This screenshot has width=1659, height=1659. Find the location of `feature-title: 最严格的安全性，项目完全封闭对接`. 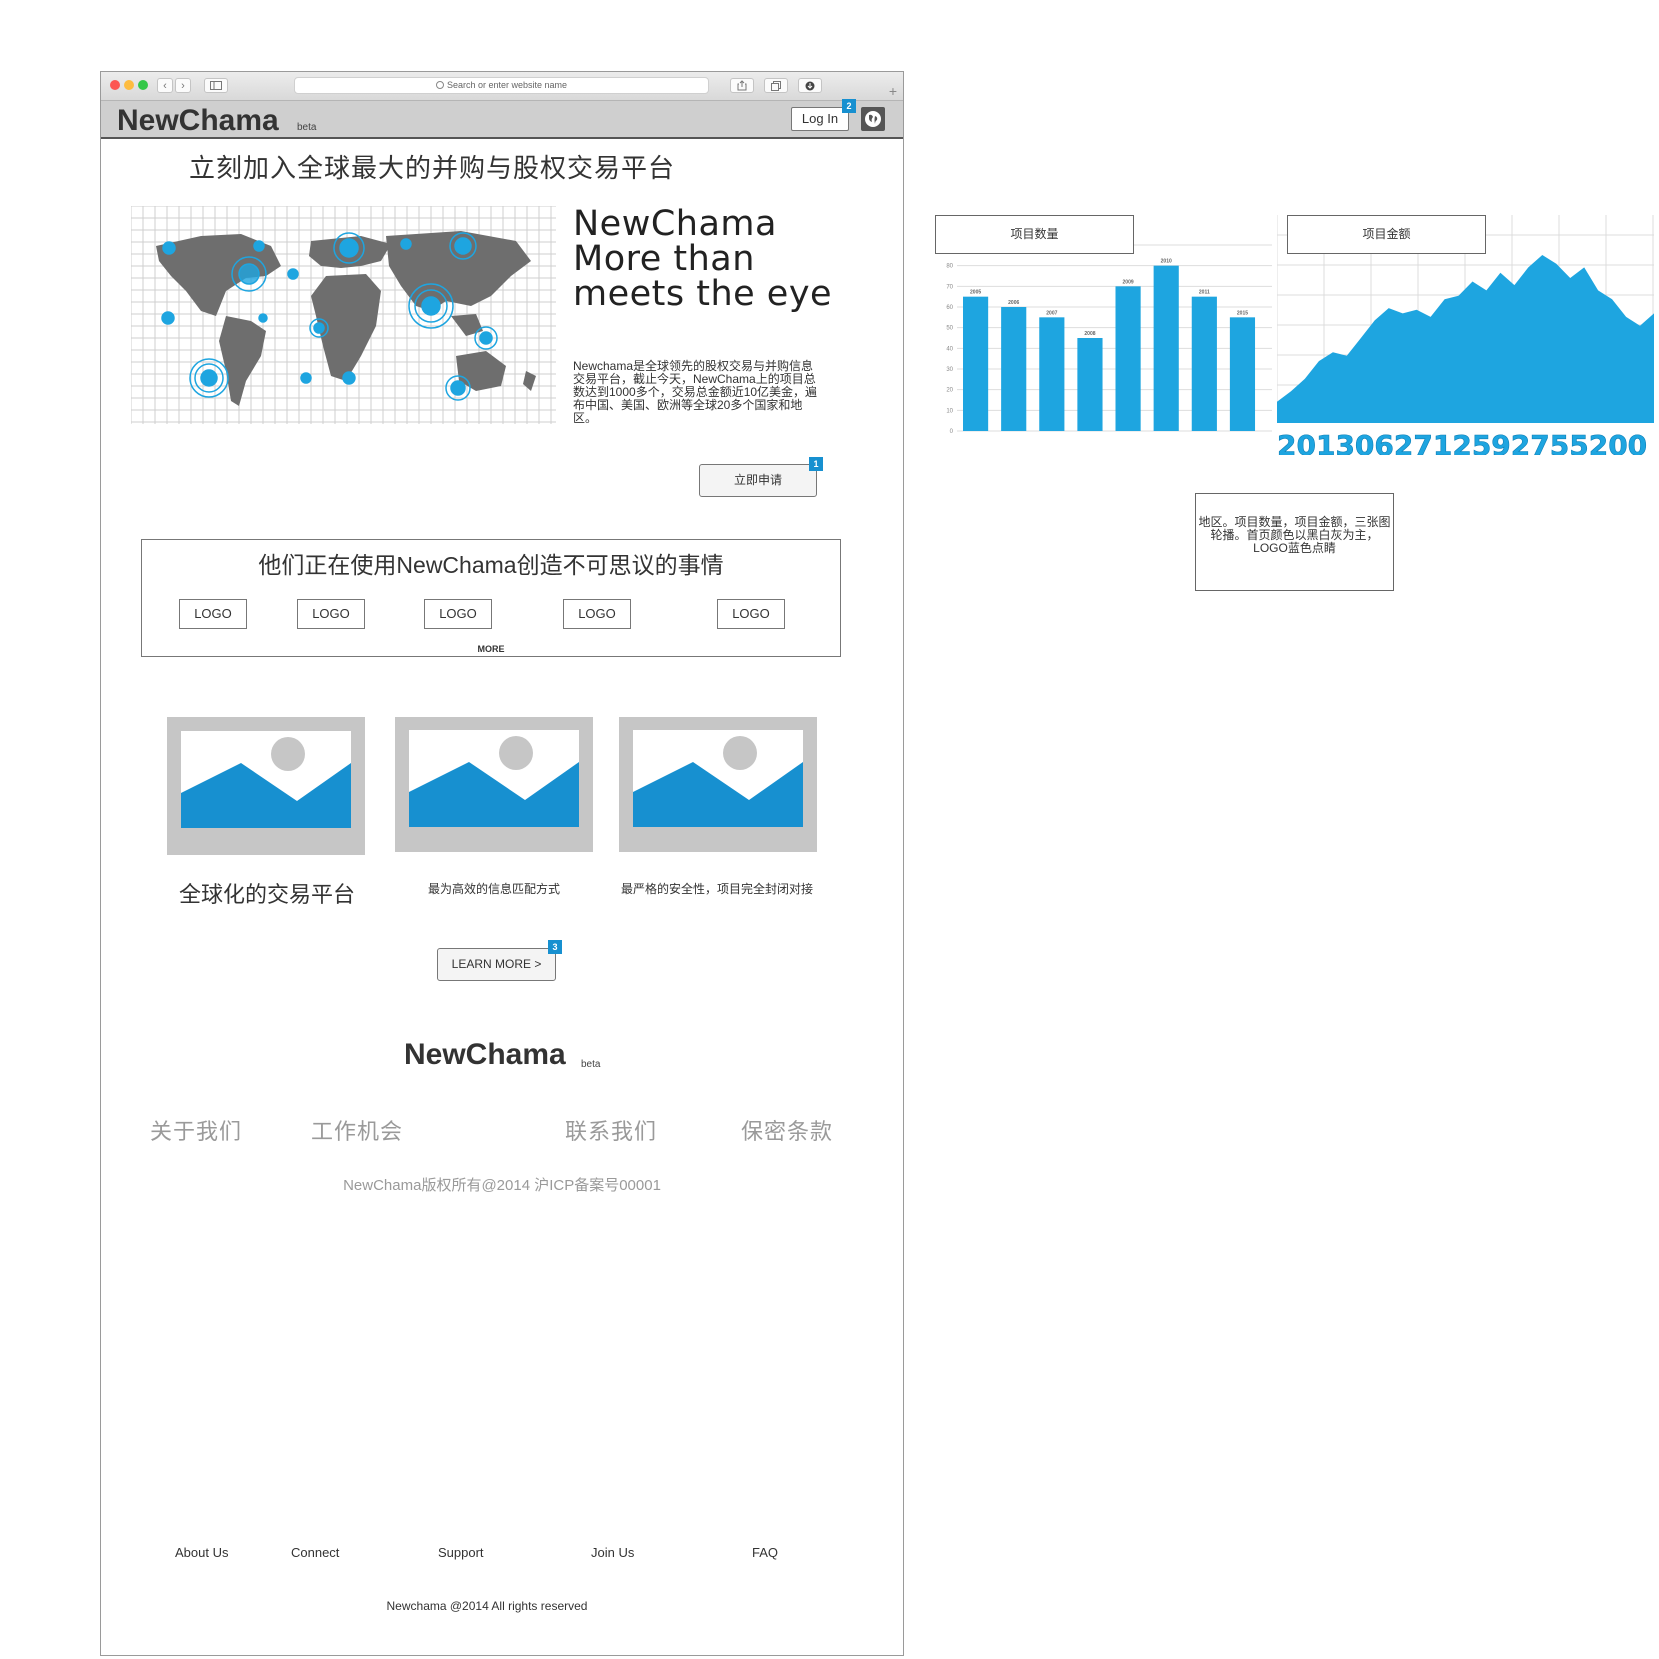

feature-title: 最严格的安全性，项目完全封闭对接 is located at coordinates (716, 889).